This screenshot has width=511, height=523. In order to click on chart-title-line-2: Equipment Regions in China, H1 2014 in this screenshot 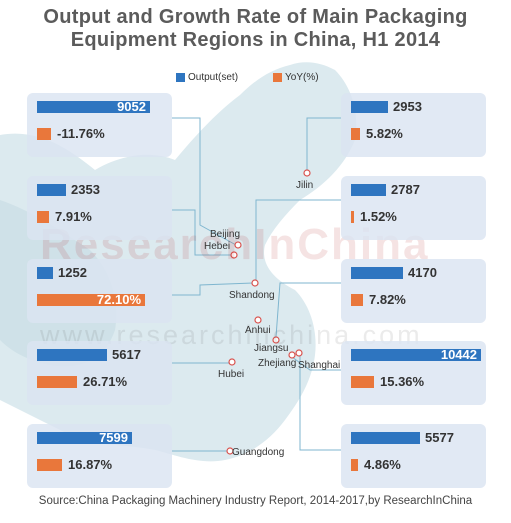, I will do `click(255, 40)`.